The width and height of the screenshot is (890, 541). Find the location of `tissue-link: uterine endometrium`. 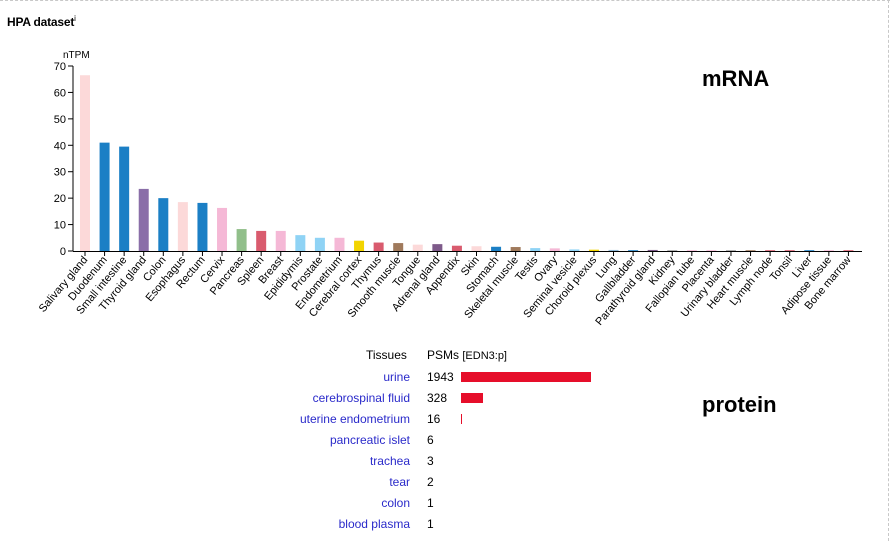

tissue-link: uterine endometrium is located at coordinates (354, 419).